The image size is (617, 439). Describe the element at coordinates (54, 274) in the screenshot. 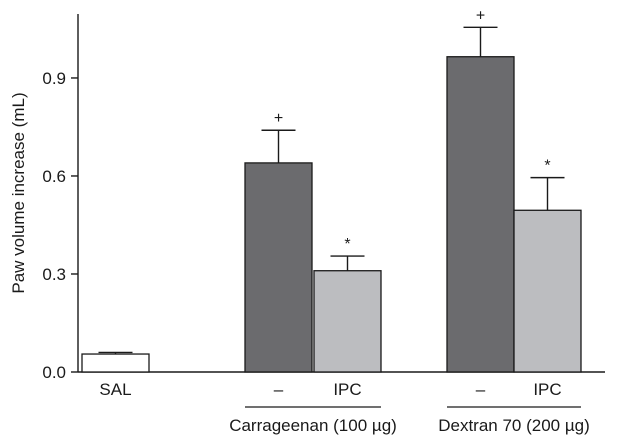

I see `y-tick-label: 0.3` at that location.